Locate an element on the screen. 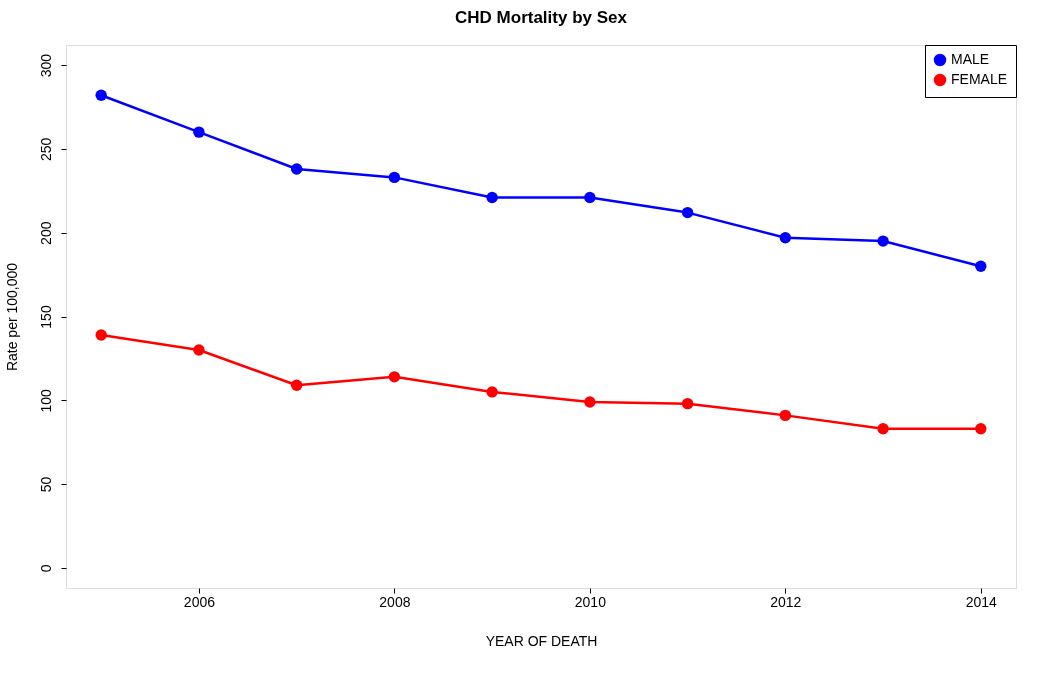  y-tick-label: 50 is located at coordinates (45, 484).